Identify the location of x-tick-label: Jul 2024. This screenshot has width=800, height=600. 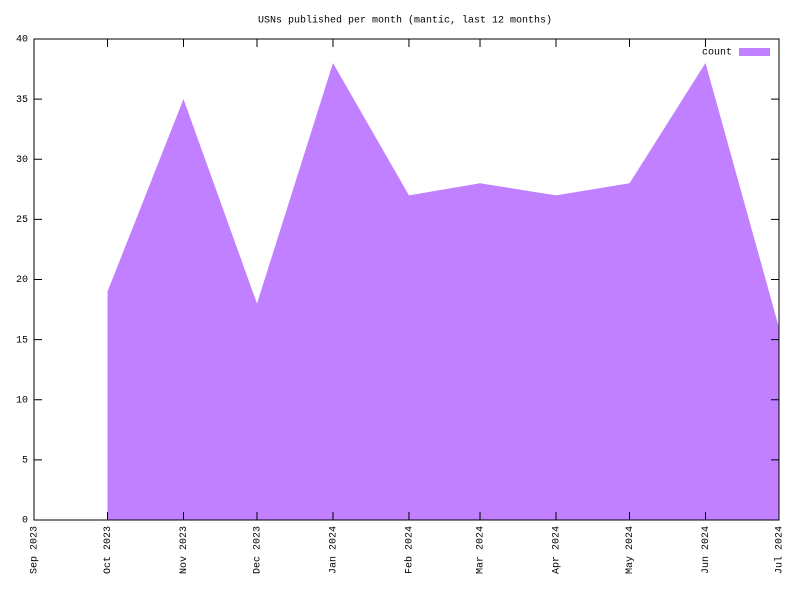
(780, 550).